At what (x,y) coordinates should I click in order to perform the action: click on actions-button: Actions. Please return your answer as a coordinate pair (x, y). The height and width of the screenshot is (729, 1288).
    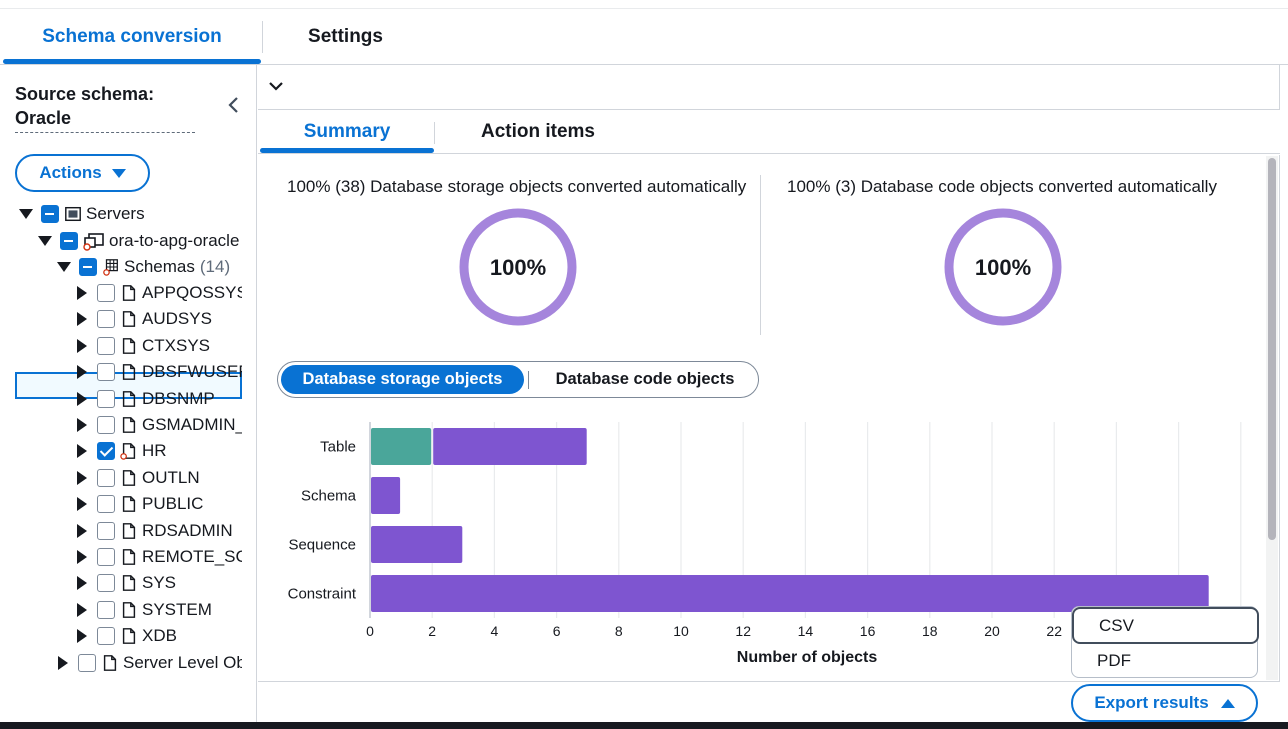
    Looking at the image, I should click on (82, 173).